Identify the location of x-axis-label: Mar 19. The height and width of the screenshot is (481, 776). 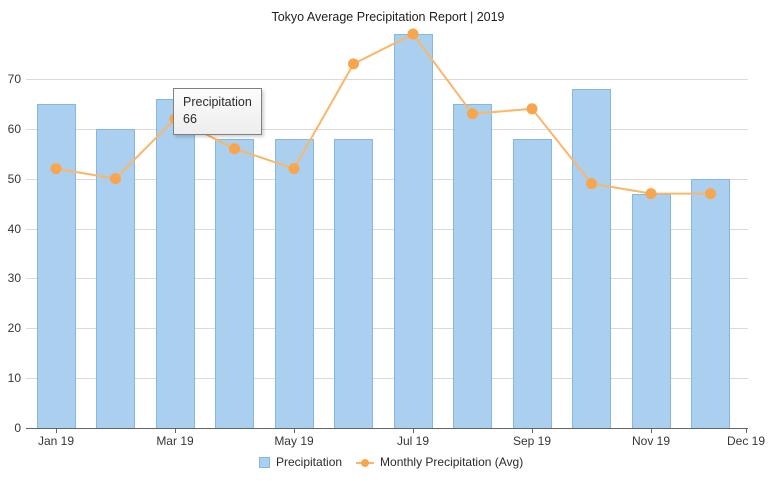
(175, 441).